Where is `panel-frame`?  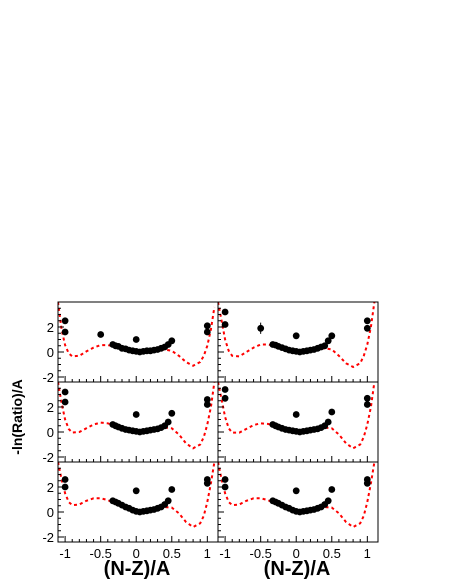 panel-frame is located at coordinates (298, 502).